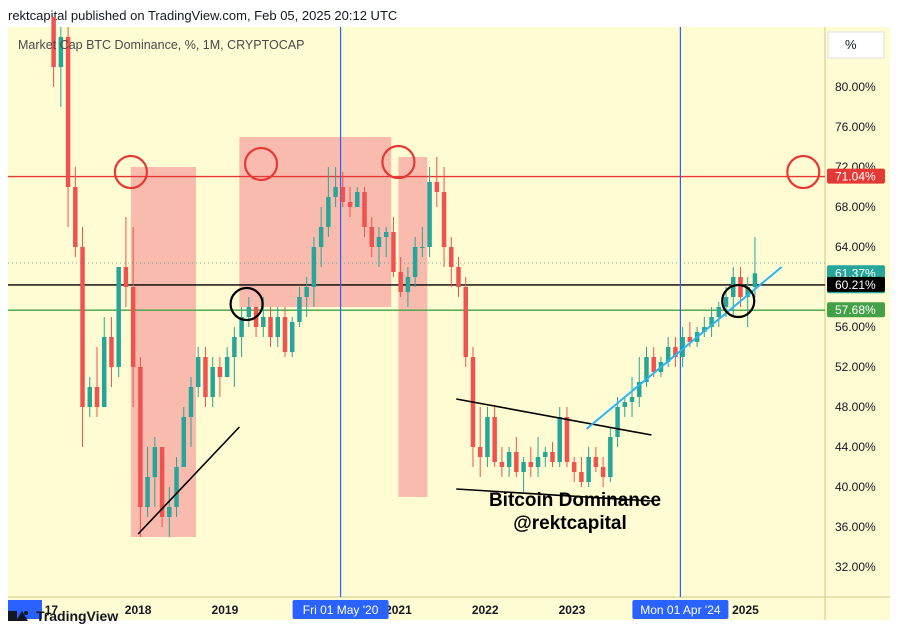 The height and width of the screenshot is (635, 900). I want to click on y-tick-label: 68.00%, so click(855, 207).